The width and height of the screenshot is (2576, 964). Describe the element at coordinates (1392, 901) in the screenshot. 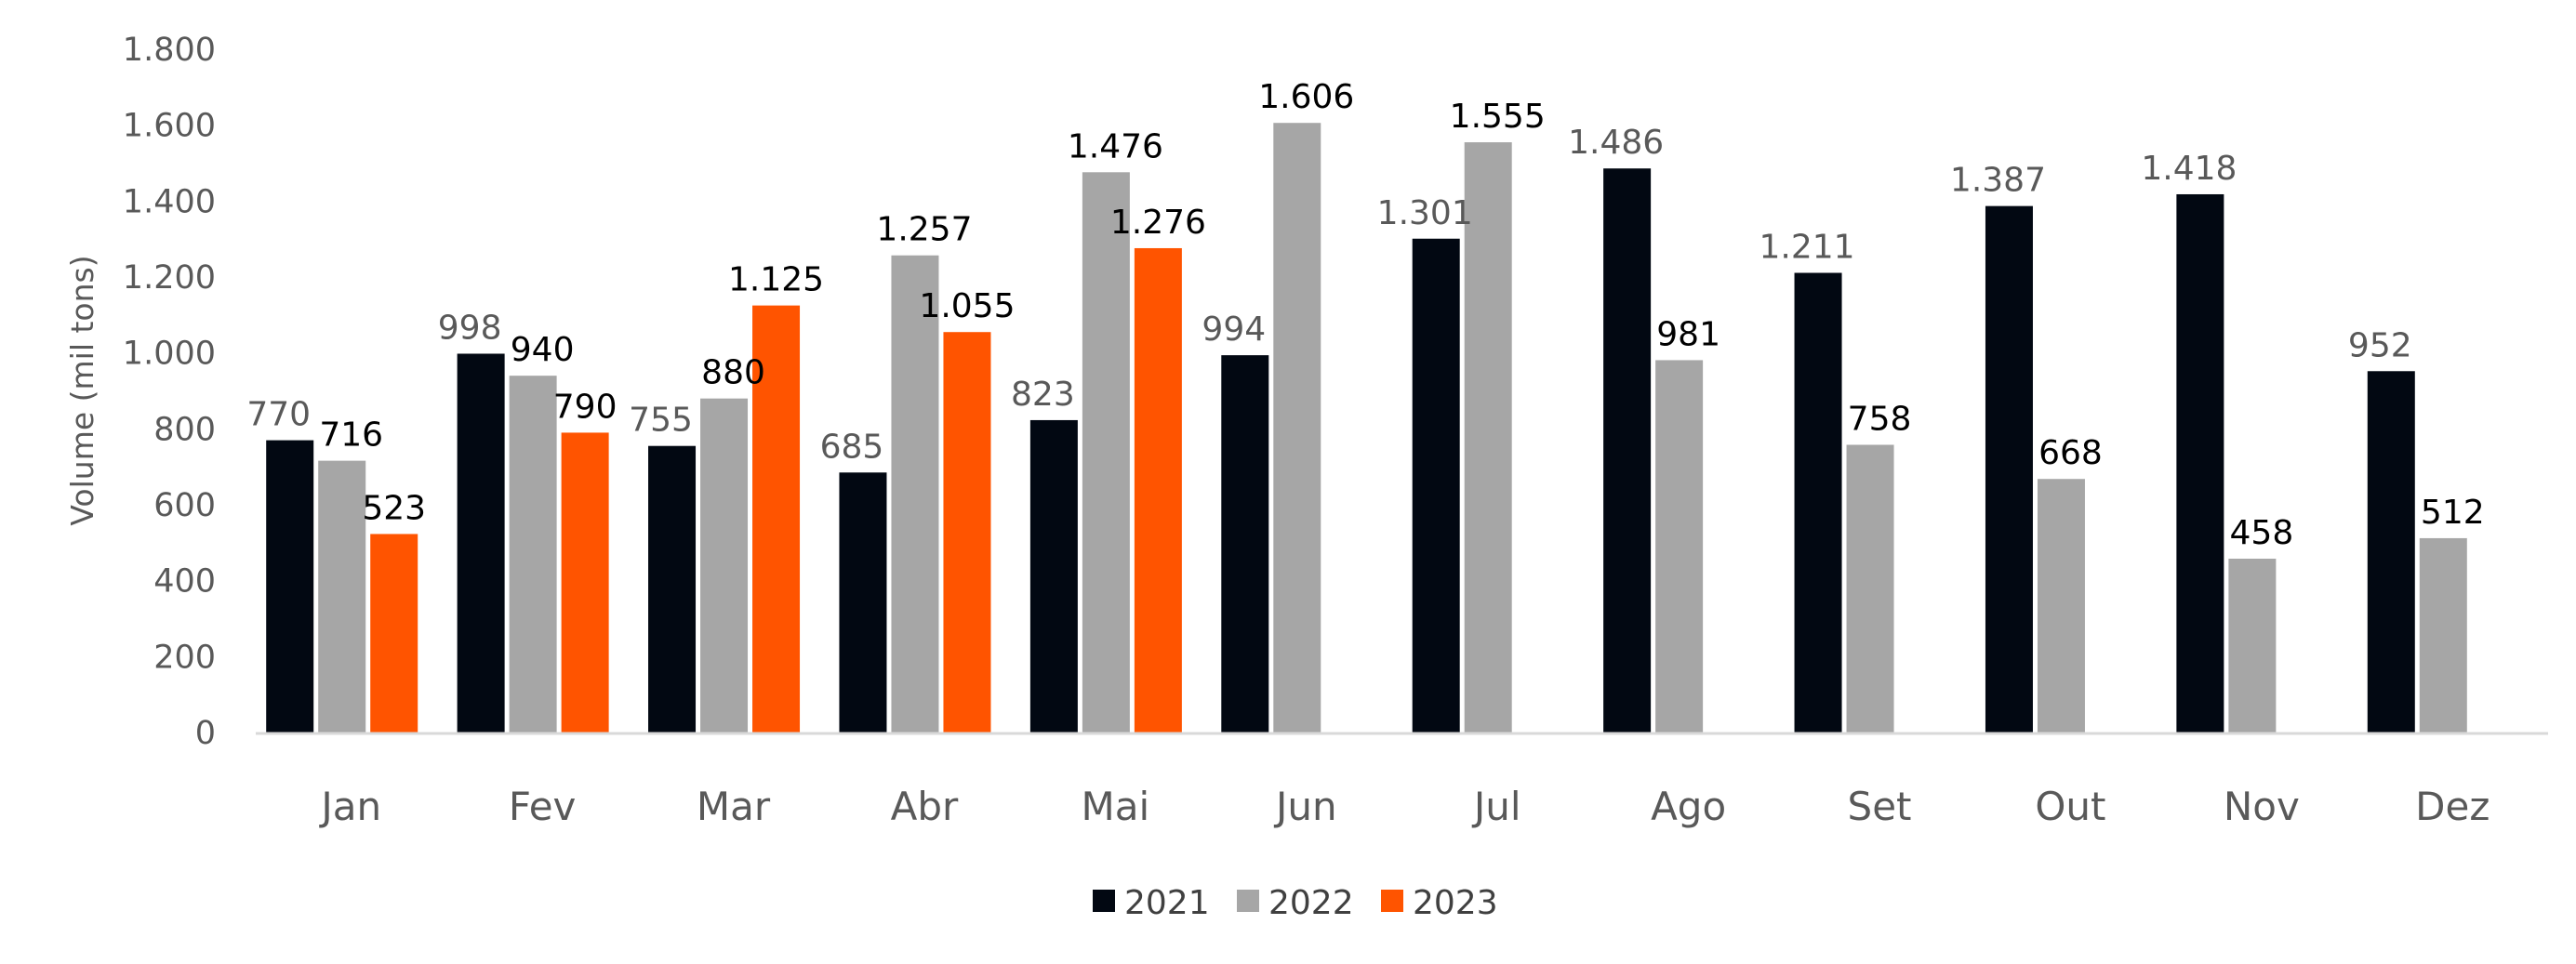

I see `legend-swatch-2023` at that location.